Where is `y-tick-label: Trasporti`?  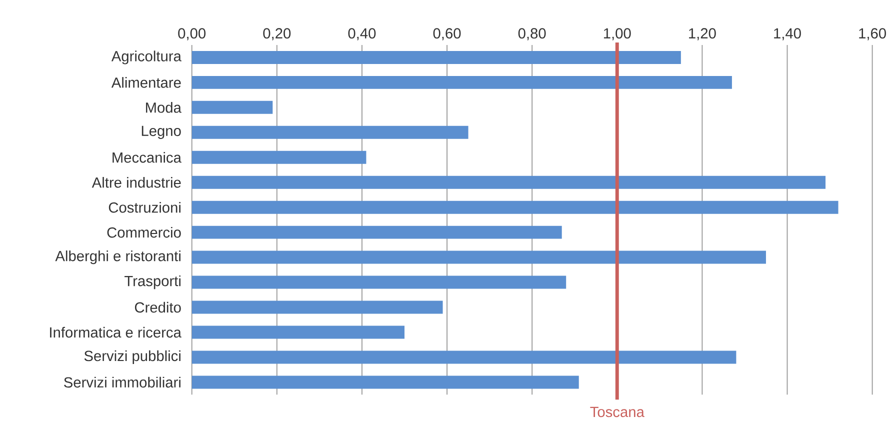 y-tick-label: Trasporti is located at coordinates (152, 282).